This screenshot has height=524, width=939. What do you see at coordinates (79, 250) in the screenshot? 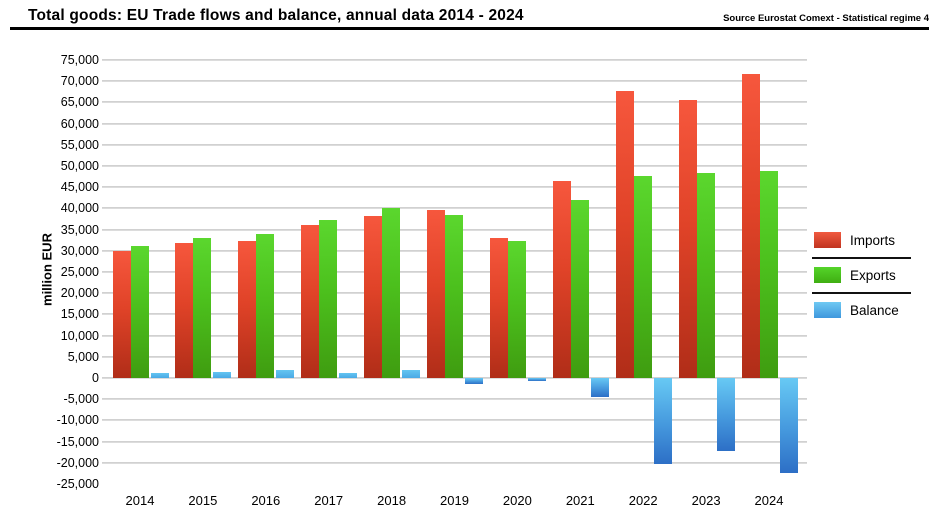
I see `y-tick-label: 30,000` at bounding box center [79, 250].